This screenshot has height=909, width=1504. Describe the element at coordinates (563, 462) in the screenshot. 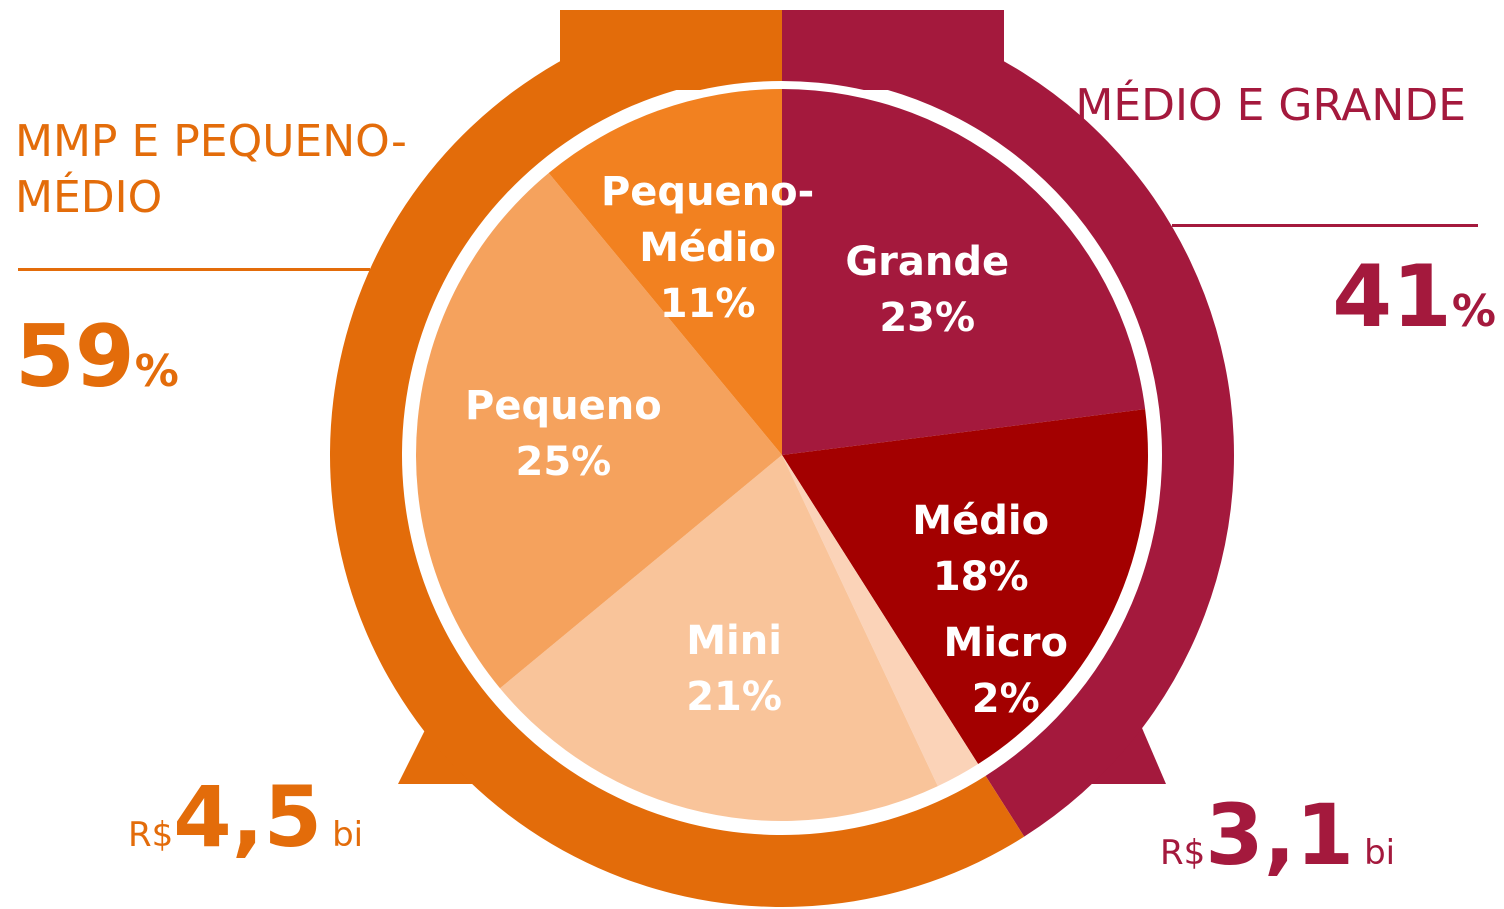

I see `slice-value: 25%` at that location.